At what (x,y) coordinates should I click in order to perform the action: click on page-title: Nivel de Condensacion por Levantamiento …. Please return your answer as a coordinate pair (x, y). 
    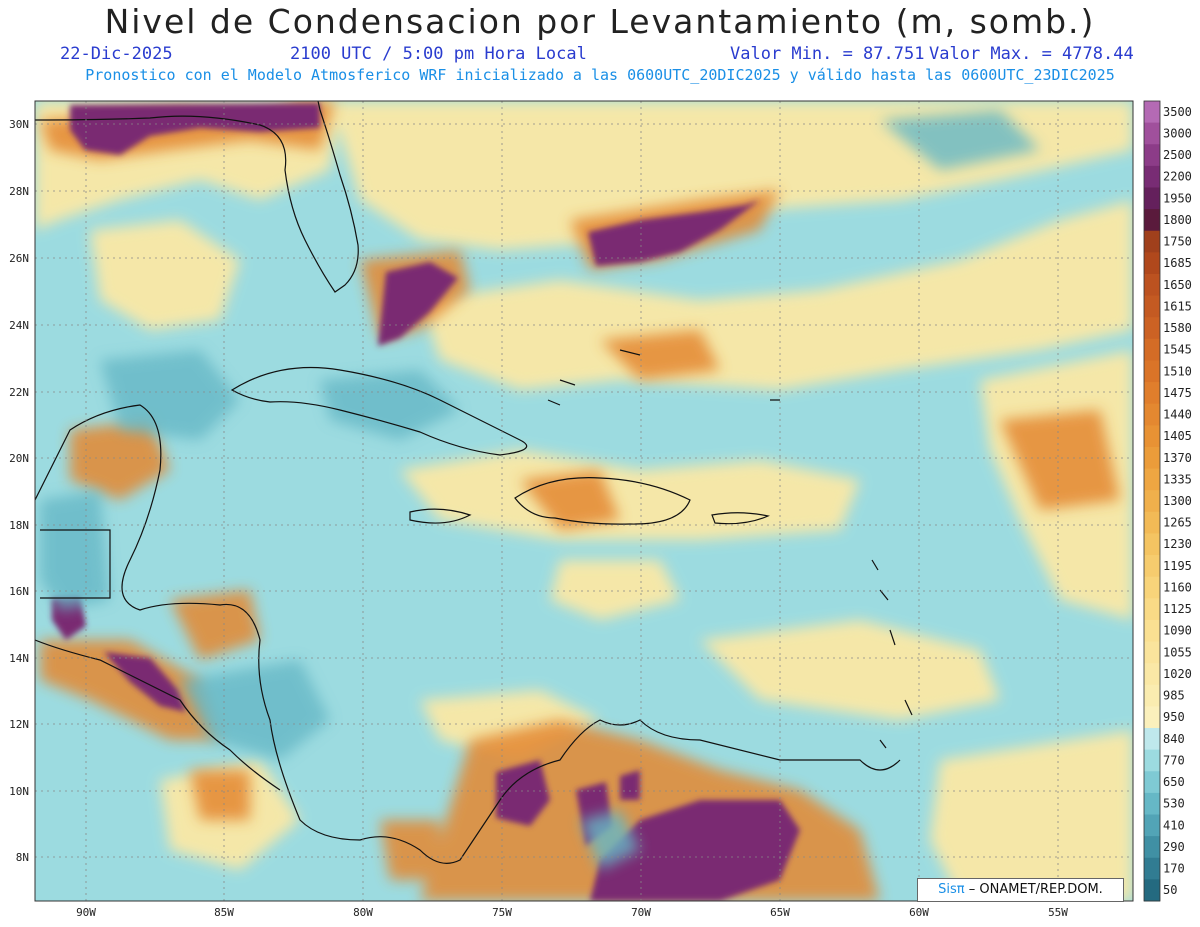
    Looking at the image, I should click on (600, 21).